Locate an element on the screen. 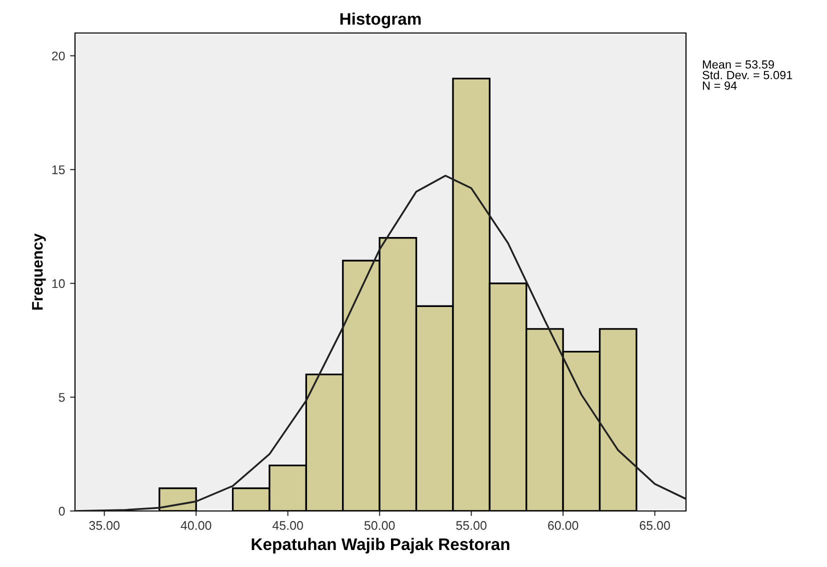 This screenshot has height=567, width=827. x-tick-label: 55.00 is located at coordinates (471, 525).